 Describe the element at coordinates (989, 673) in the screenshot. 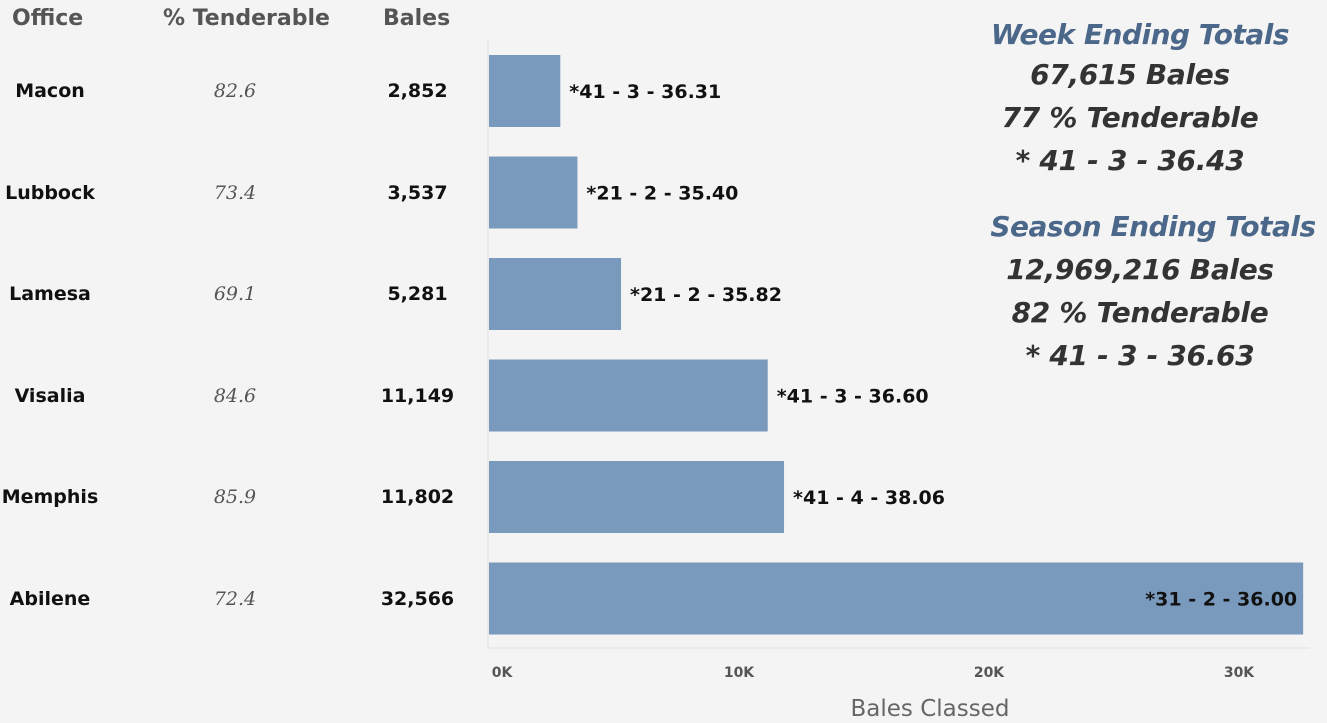

I see `x-tick-label: 20K` at that location.